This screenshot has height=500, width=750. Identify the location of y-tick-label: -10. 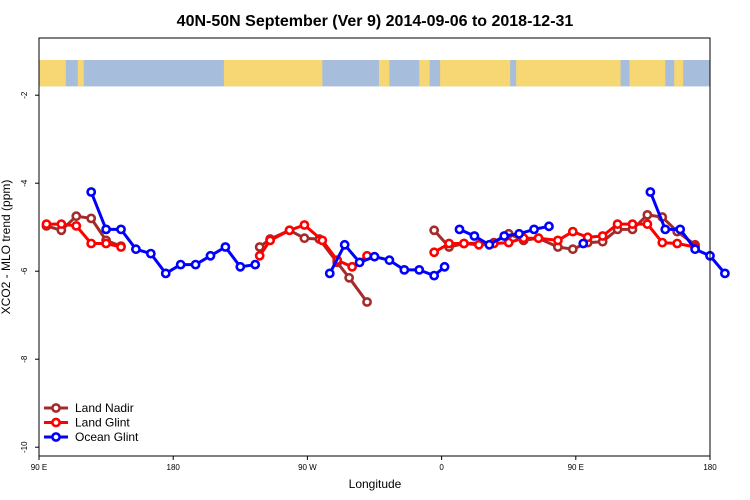
(24, 447).